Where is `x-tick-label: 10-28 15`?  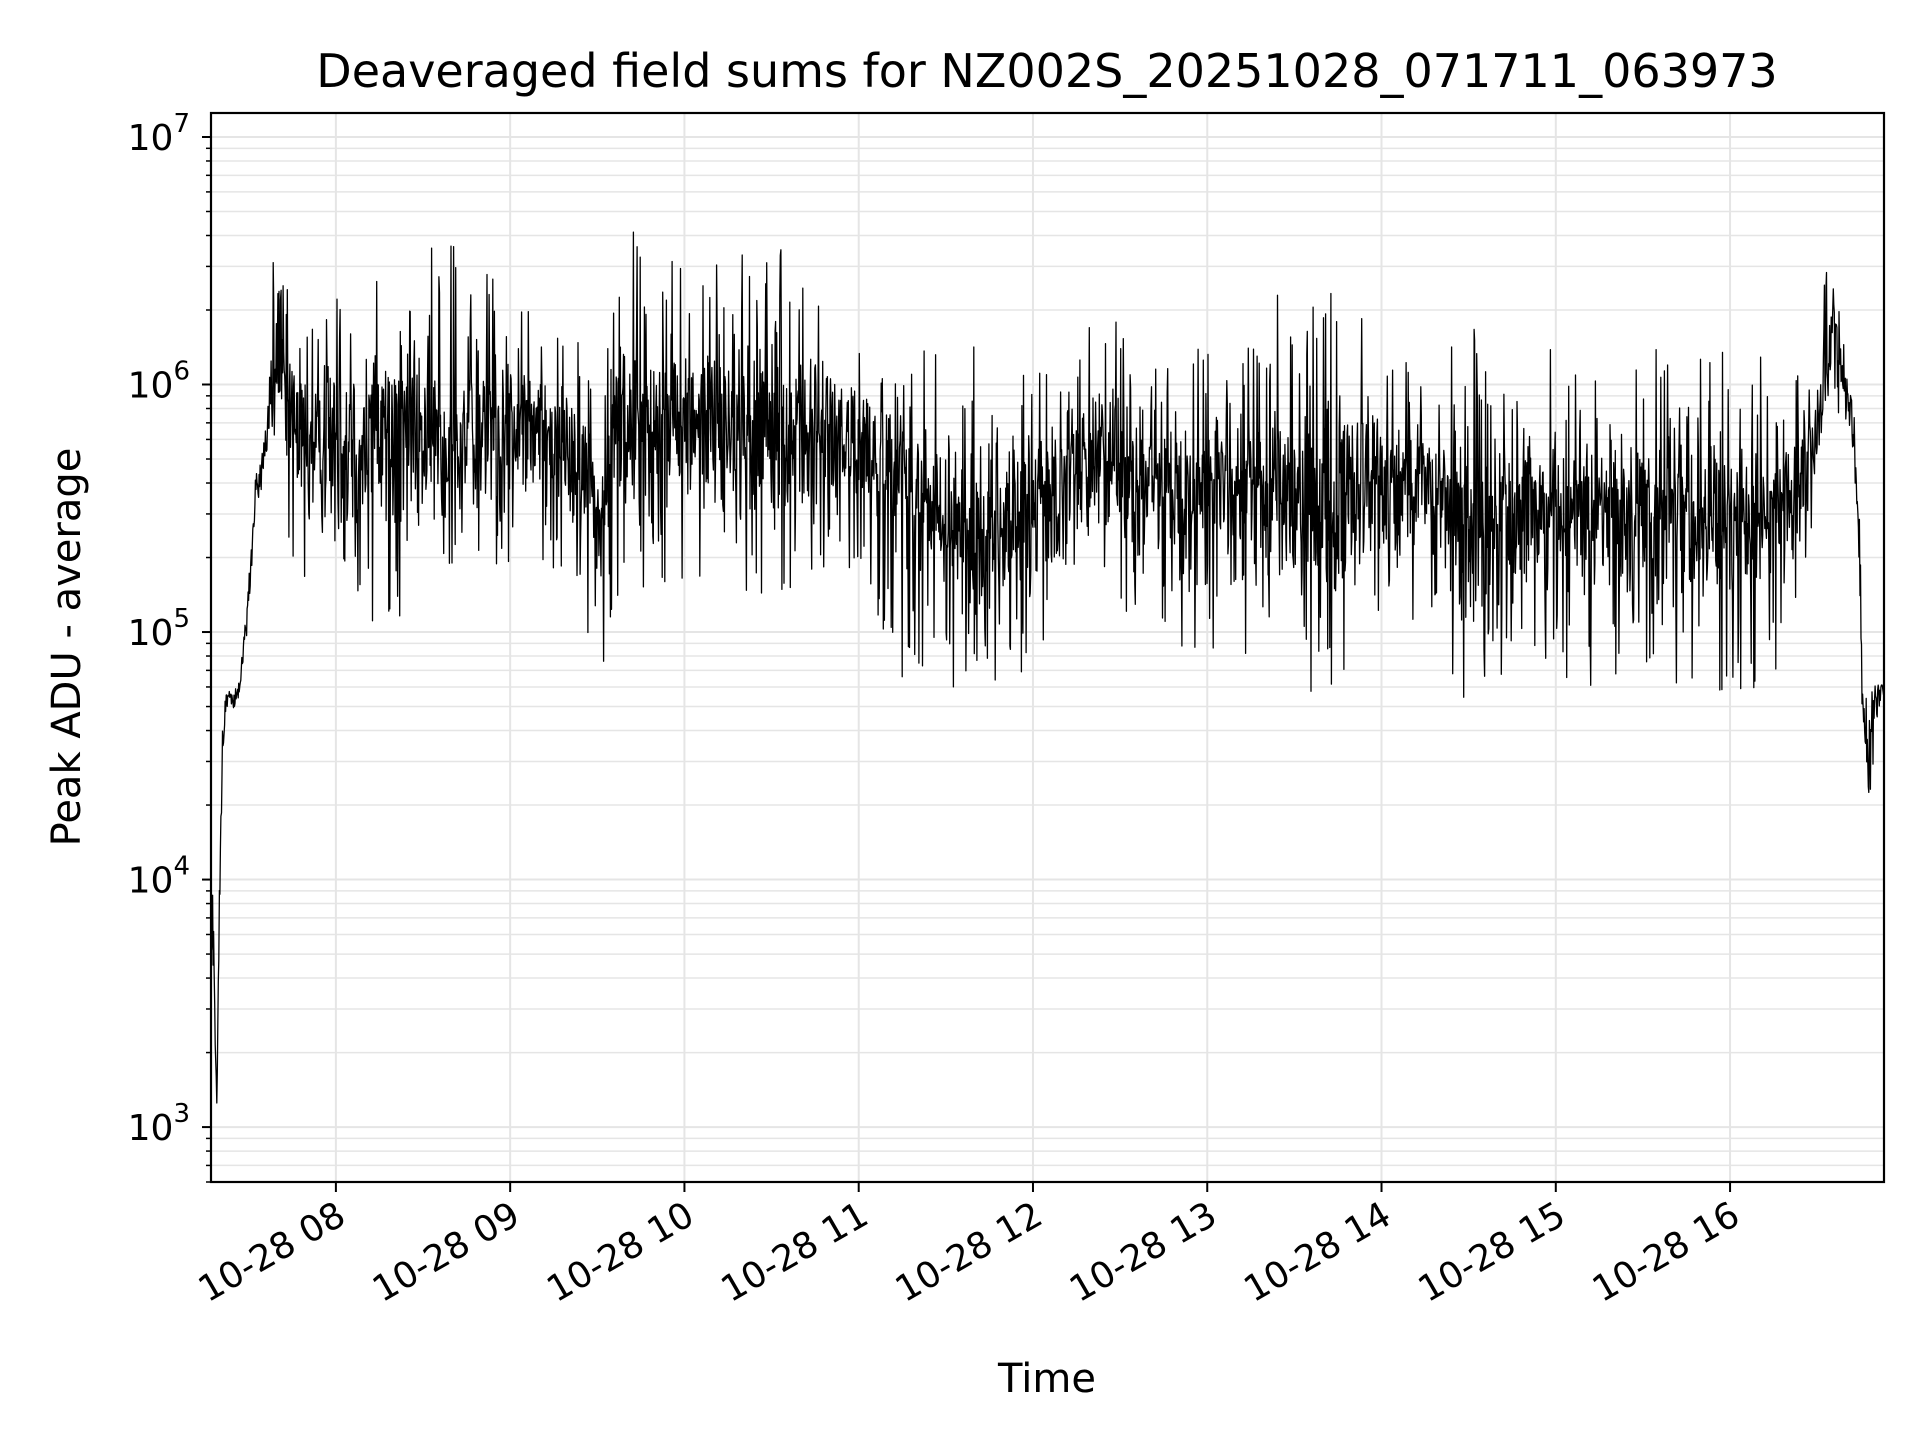
x-tick-label: 10-28 15 is located at coordinates (1492, 1252).